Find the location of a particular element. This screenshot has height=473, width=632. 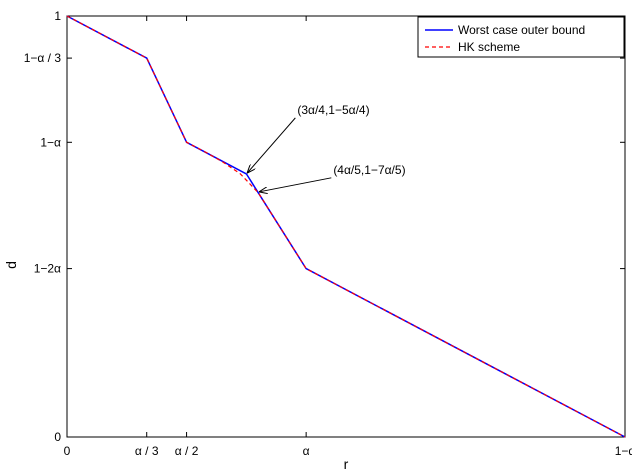

x-tick-label: 0 is located at coordinates (67, 451).